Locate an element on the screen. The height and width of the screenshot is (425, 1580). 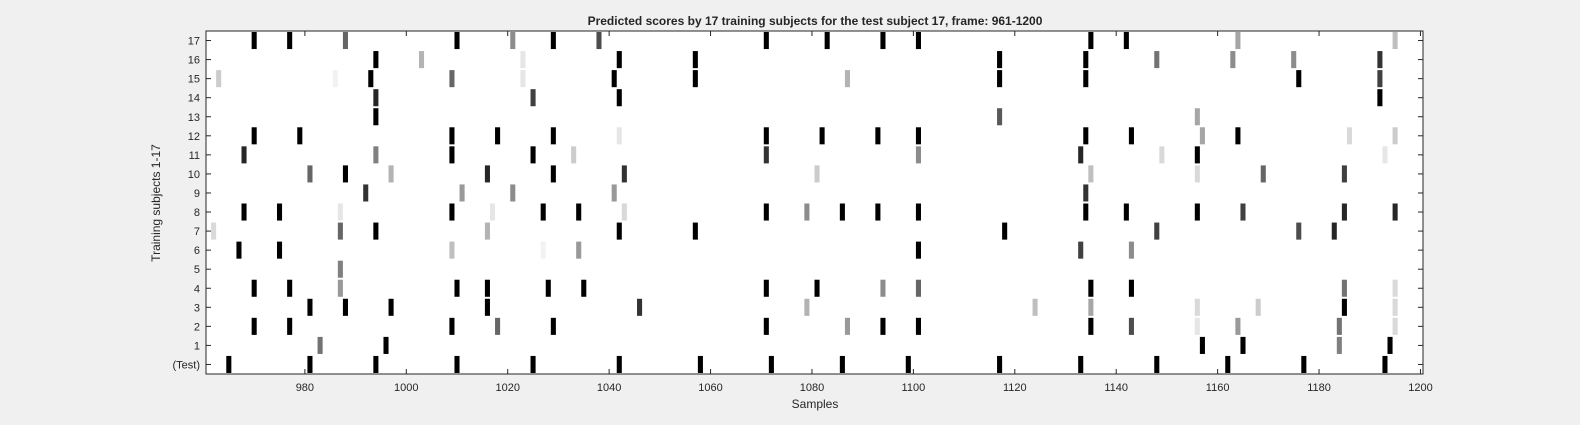
y-tick-label: 3 is located at coordinates (197, 308).